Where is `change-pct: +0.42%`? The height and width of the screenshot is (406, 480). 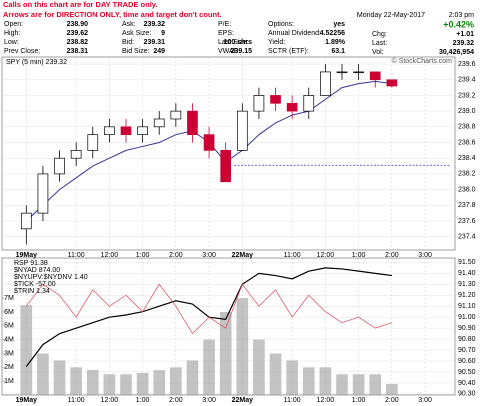
change-pct: +0.42% is located at coordinates (458, 24).